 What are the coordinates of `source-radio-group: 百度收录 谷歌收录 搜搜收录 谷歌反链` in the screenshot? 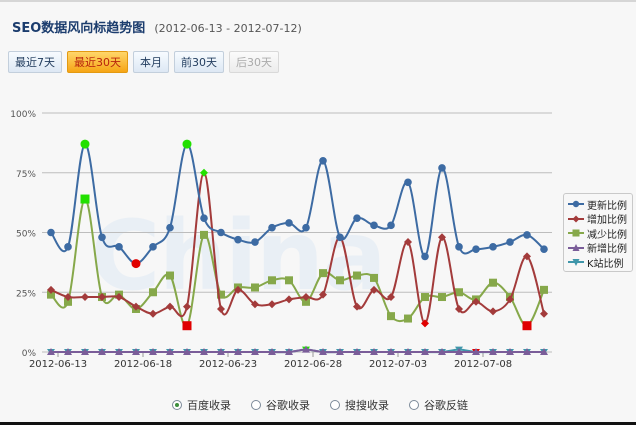 It's located at (320, 405).